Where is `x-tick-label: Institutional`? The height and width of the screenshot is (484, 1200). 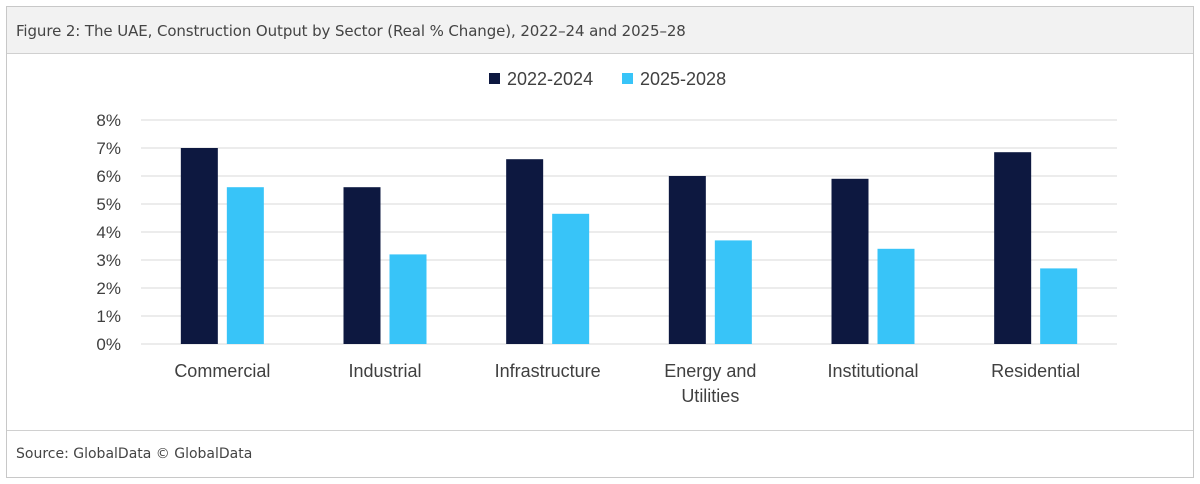 x-tick-label: Institutional is located at coordinates (872, 371).